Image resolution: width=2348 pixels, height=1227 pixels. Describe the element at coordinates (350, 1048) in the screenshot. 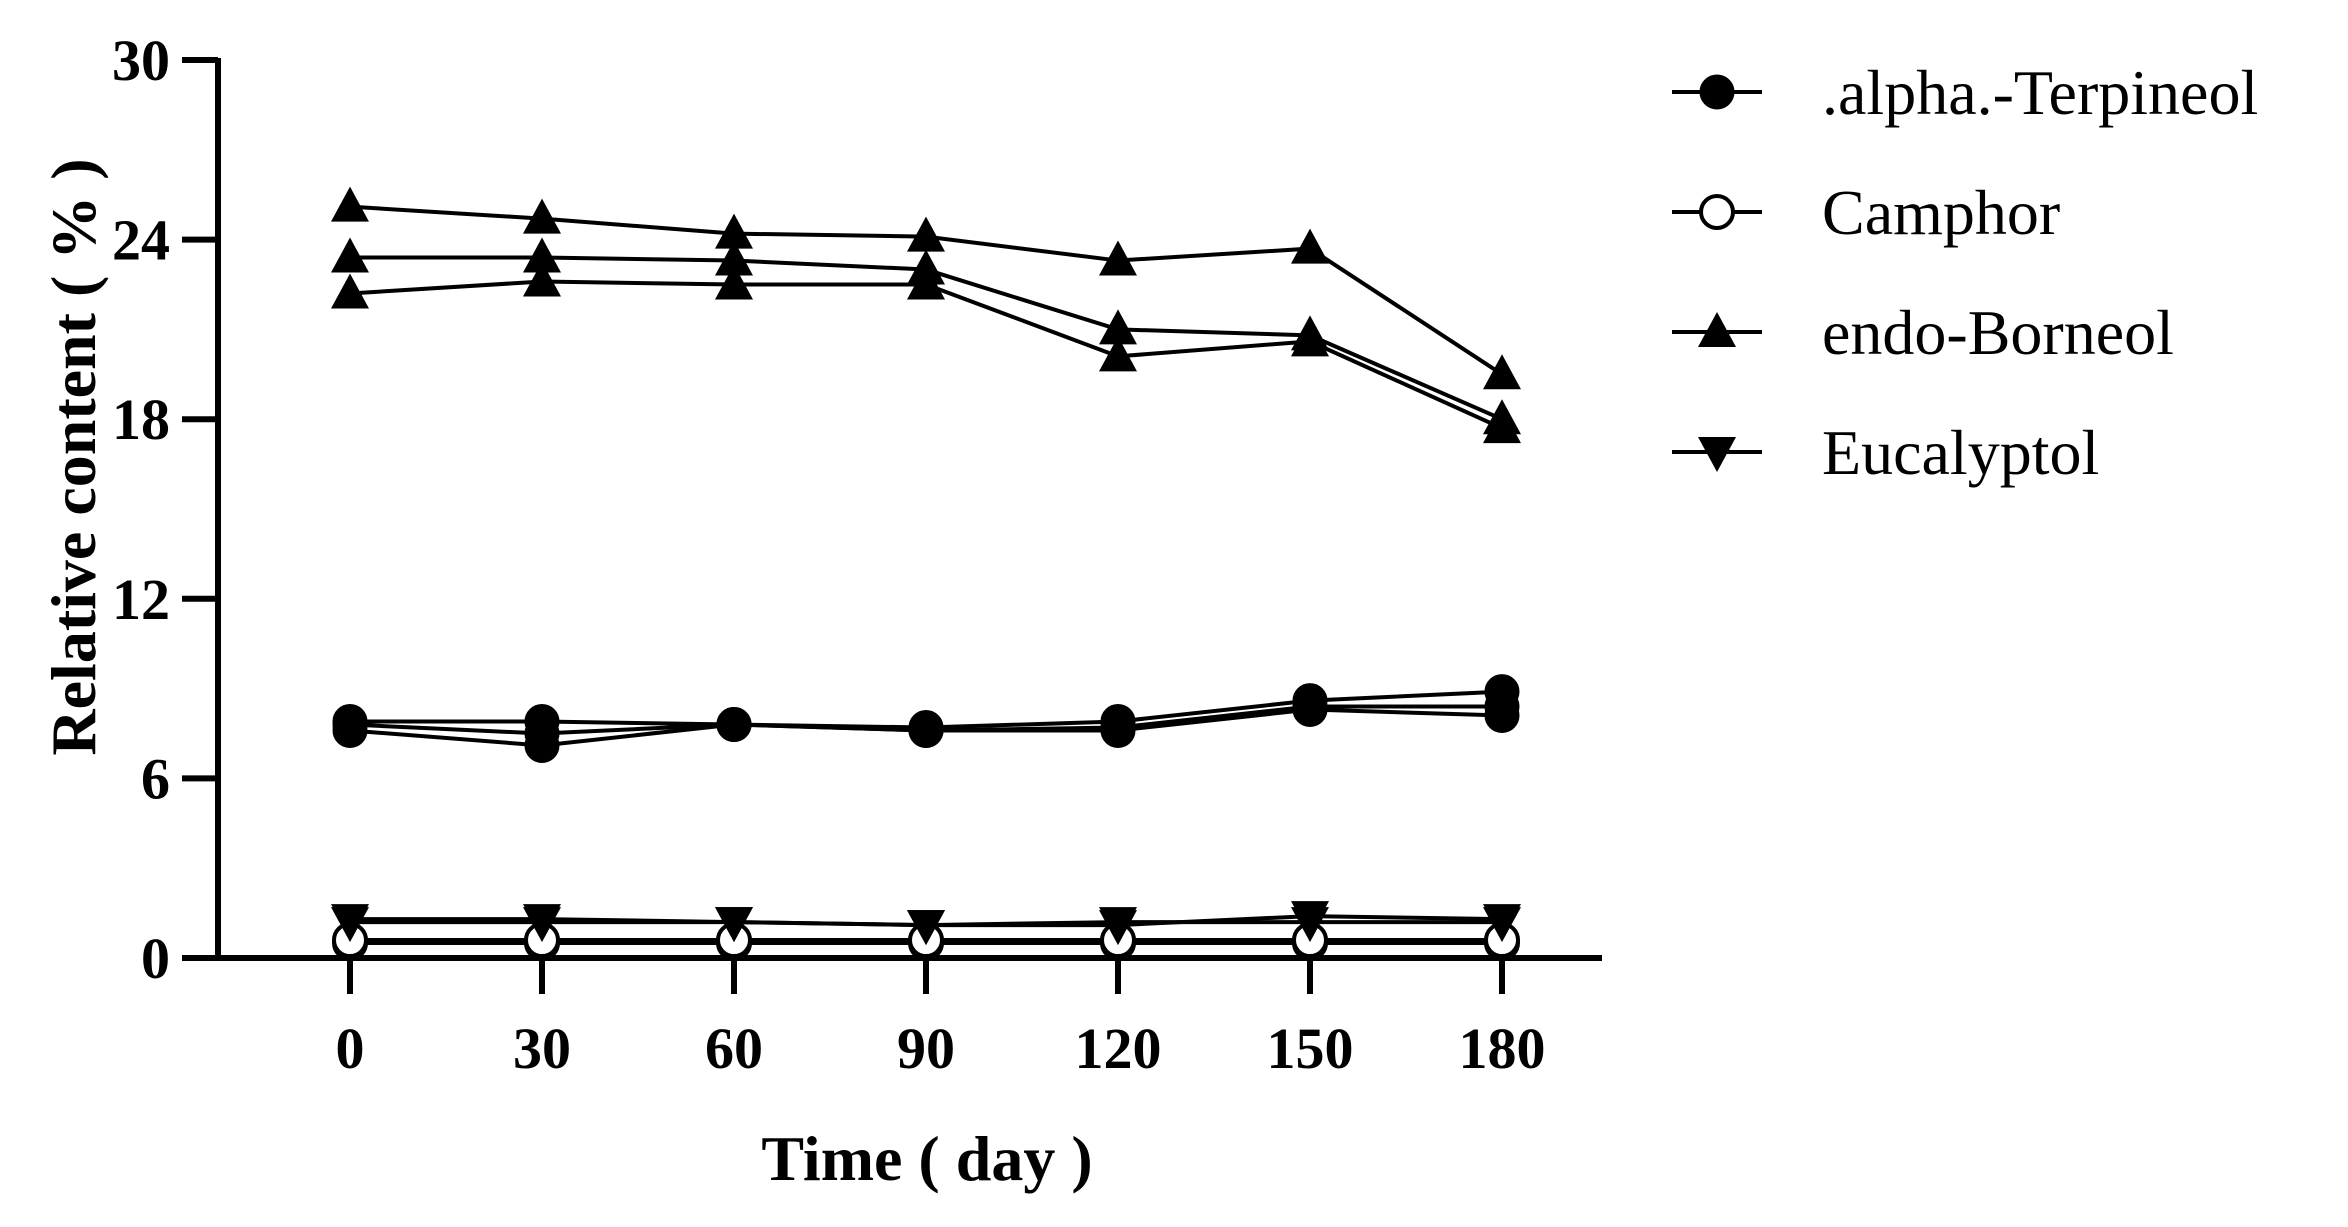

I see `x-tick-label: 0` at that location.